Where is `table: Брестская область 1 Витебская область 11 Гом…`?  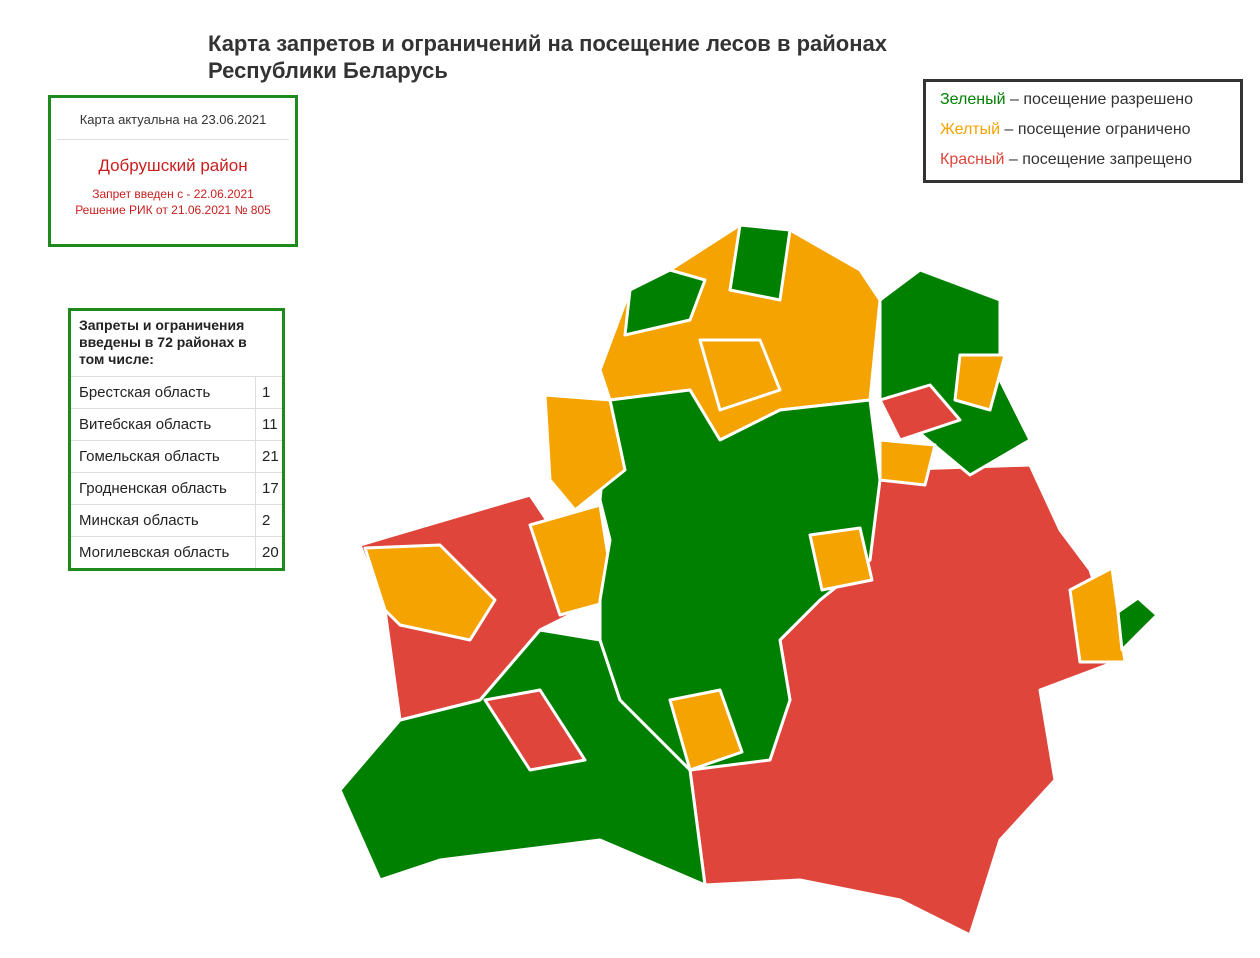 table: Брестская область 1 Витебская область 11 Гом… is located at coordinates (176, 472).